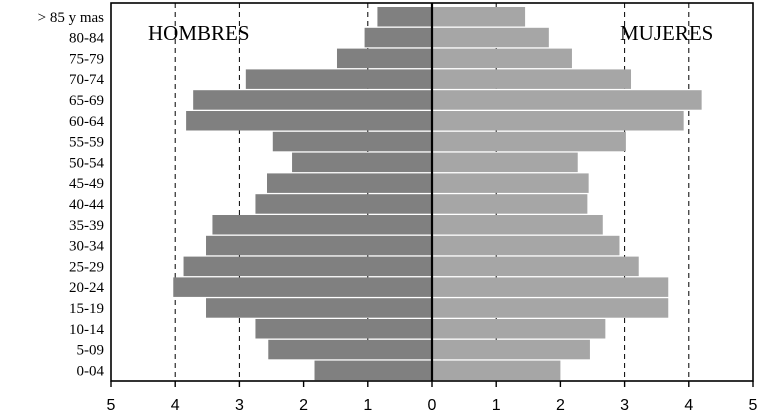 This screenshot has height=415, width=758. What do you see at coordinates (86, 309) in the screenshot?
I see `category-label: 15-19` at bounding box center [86, 309].